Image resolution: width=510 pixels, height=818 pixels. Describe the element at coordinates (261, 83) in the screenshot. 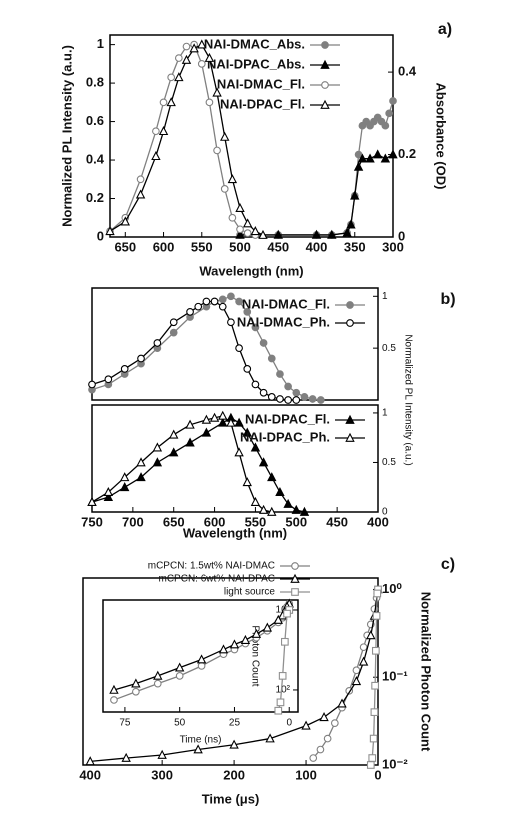

I see `legend-label: NAI-DMAC_Fl.` at that location.